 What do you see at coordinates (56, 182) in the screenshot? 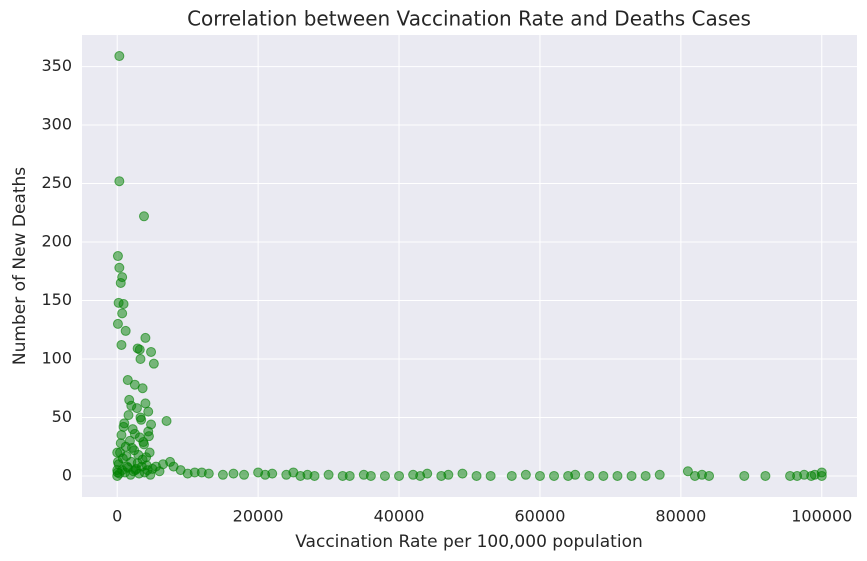
I see `y-tick-label: 250` at bounding box center [56, 182].